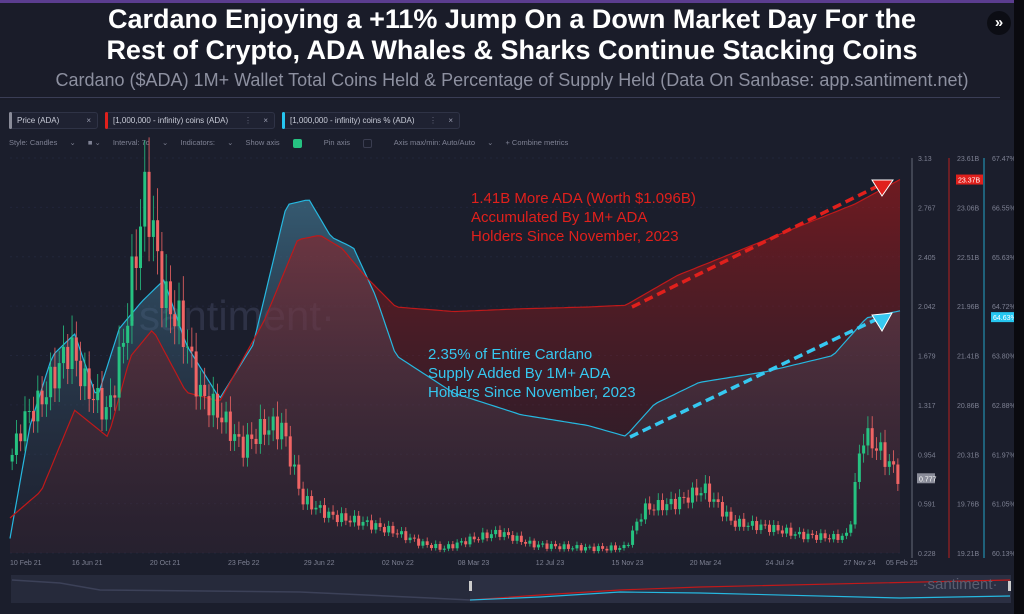 The height and width of the screenshot is (614, 1024). What do you see at coordinates (368, 143) in the screenshot?
I see `checkbox-unchecked` at bounding box center [368, 143].